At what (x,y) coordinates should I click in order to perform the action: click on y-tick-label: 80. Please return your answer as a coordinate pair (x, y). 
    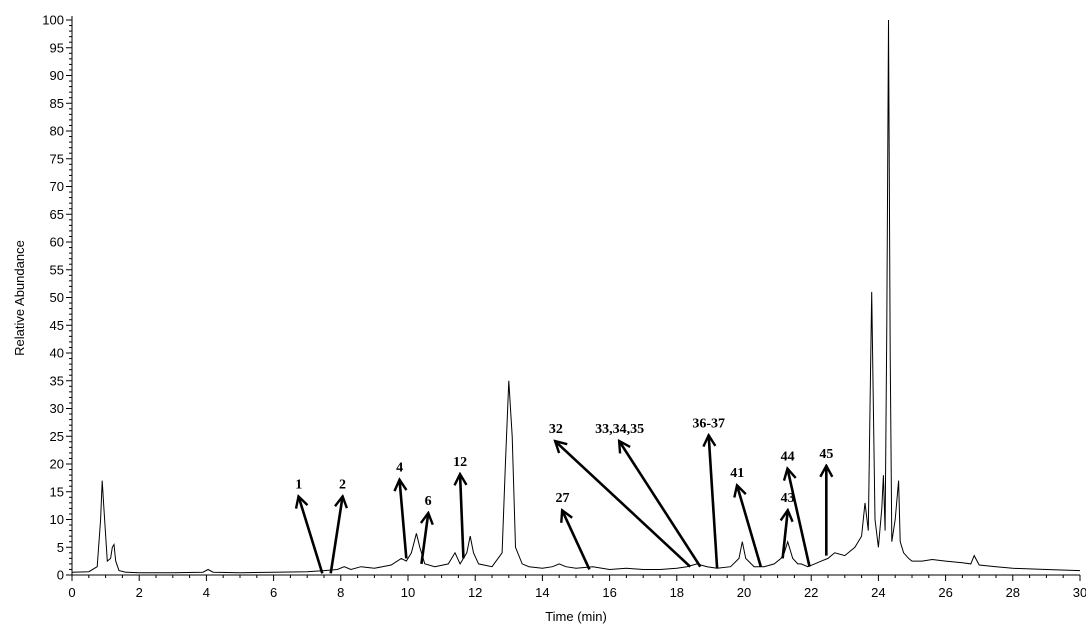
    Looking at the image, I should click on (57, 131).